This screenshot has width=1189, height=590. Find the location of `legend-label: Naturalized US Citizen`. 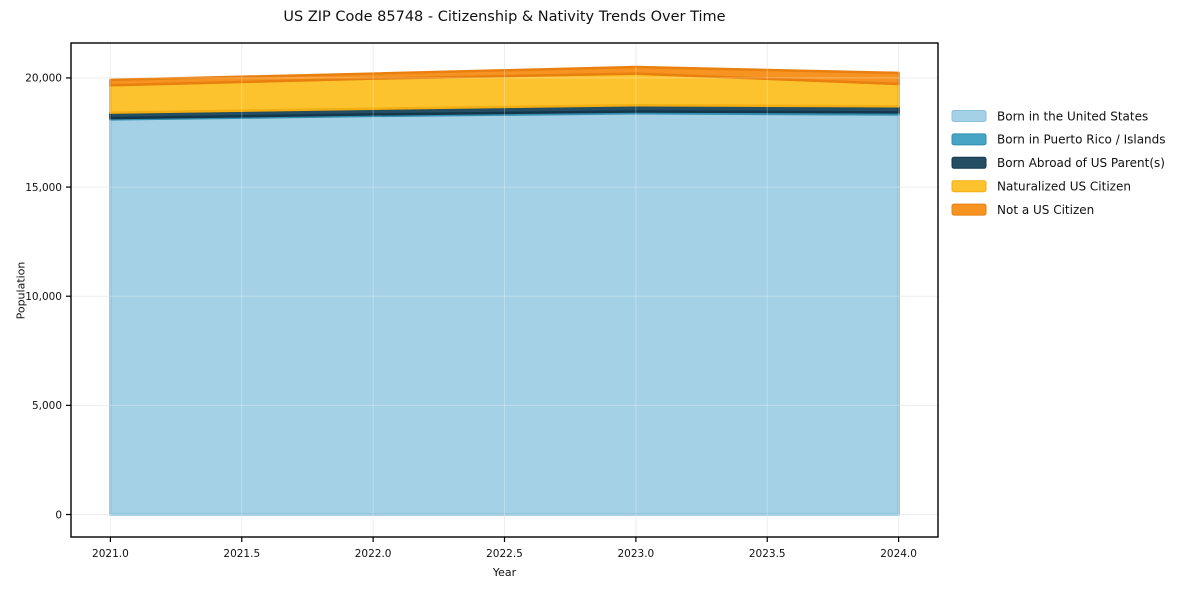

legend-label: Naturalized US Citizen is located at coordinates (1064, 187).